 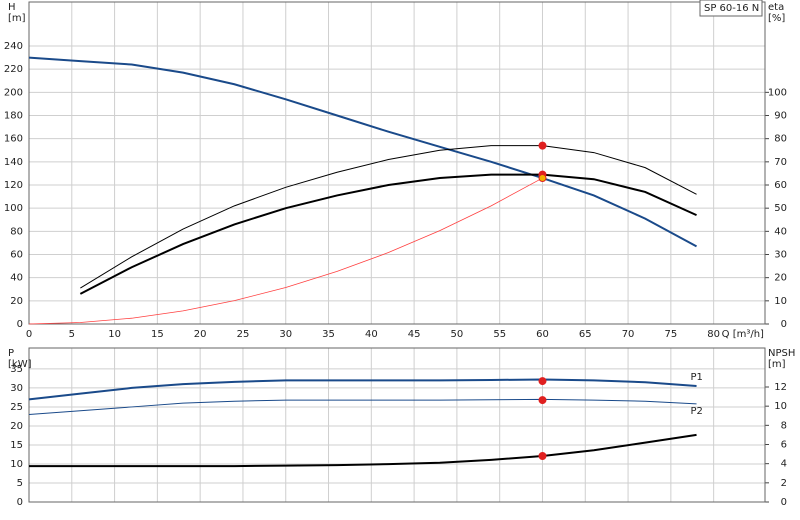 I want to click on x-tick-label: 50, so click(x=457, y=334).